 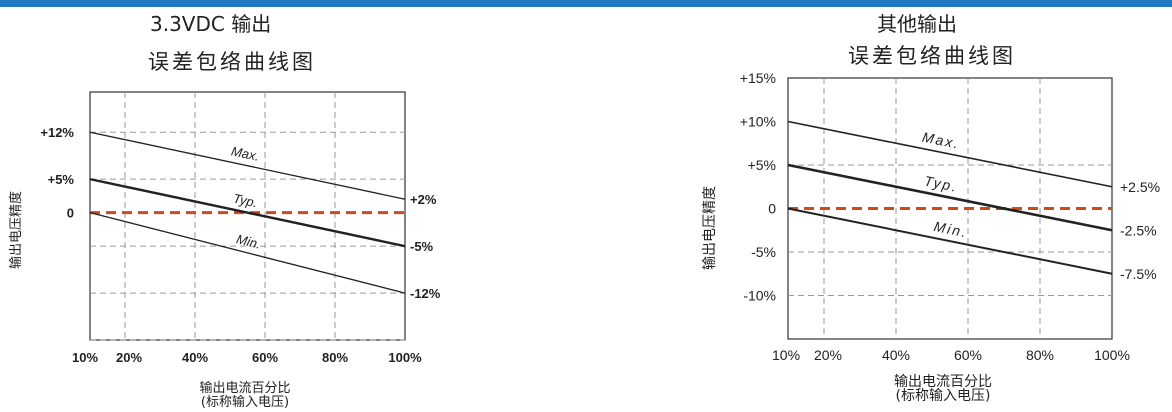 I want to click on chart2-series-name-label: Min., so click(x=951, y=229).